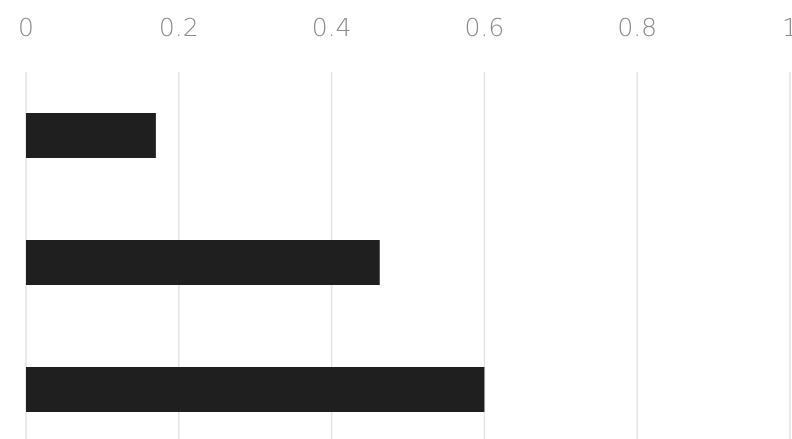  What do you see at coordinates (332, 27) in the screenshot?
I see `x-tick-label-2: 0.4` at bounding box center [332, 27].